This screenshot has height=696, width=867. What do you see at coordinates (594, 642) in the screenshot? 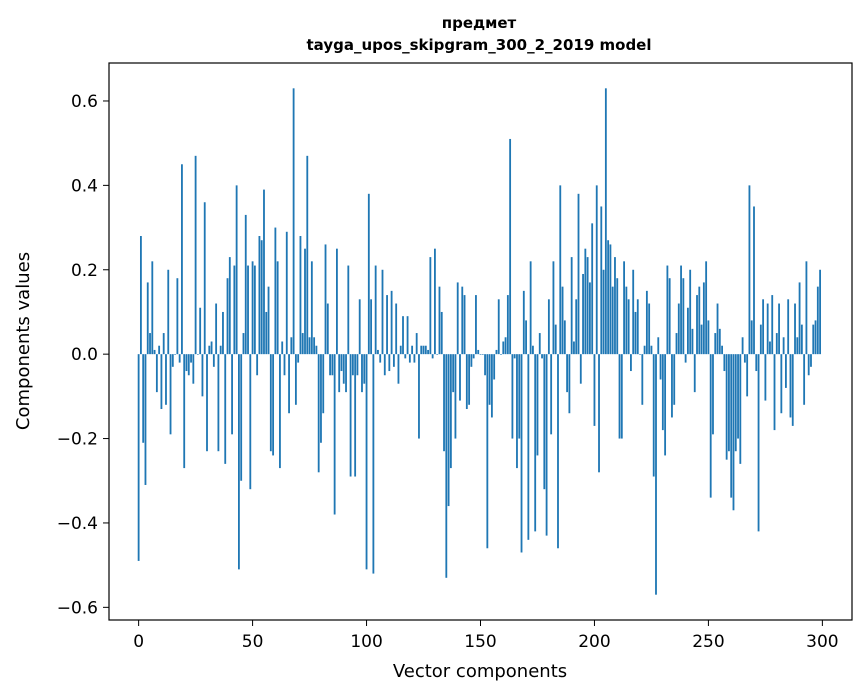
I see `x-tick-label: 200` at bounding box center [594, 642].